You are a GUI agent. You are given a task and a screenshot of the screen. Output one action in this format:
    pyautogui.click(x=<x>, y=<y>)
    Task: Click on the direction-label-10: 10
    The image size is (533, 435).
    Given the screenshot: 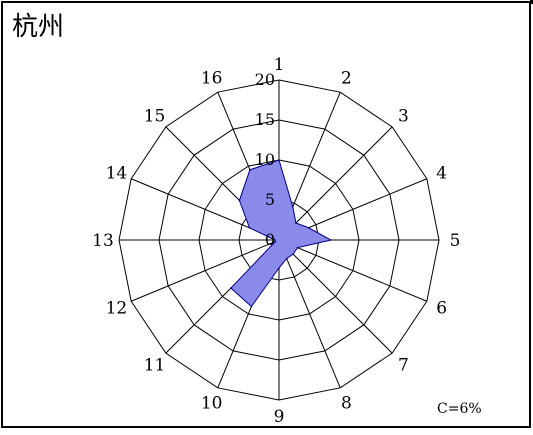 What is the action you would take?
    pyautogui.click(x=212, y=404)
    